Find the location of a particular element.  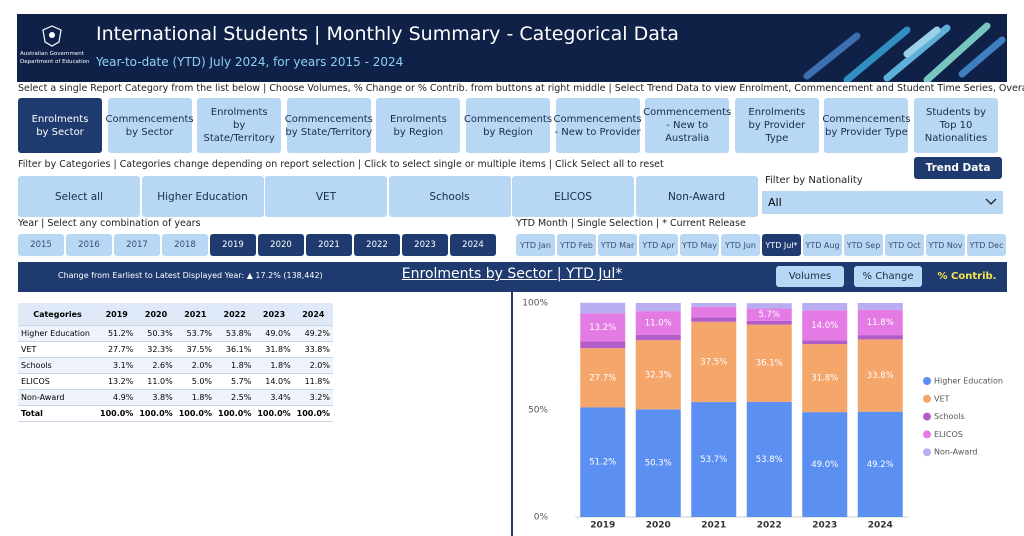

table-cell: 3.8% is located at coordinates (156, 397).